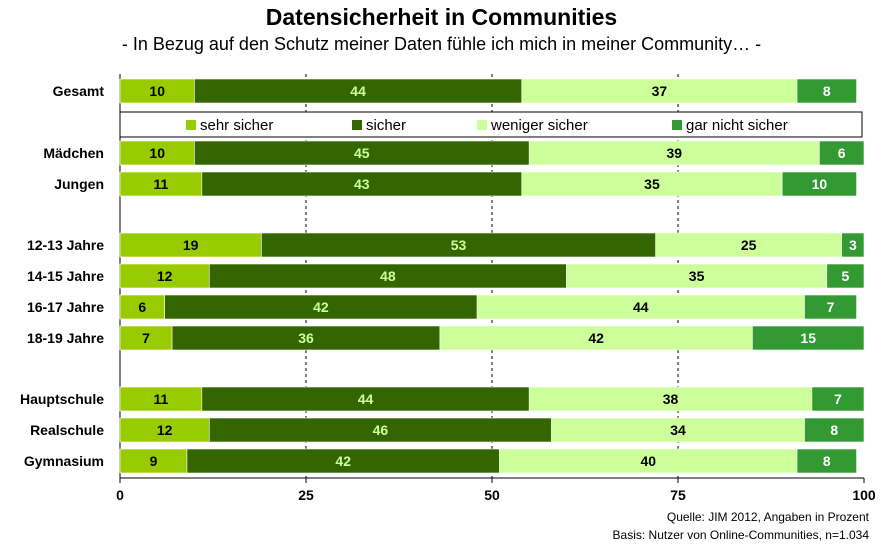 This screenshot has height=557, width=883. I want to click on x-tick-label-0: 0, so click(120, 495).